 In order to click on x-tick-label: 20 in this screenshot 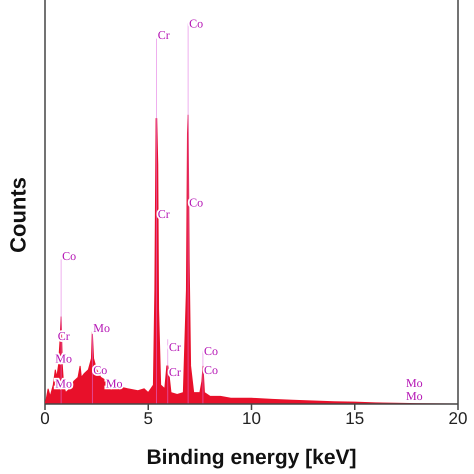, I will do `click(458, 418)`.